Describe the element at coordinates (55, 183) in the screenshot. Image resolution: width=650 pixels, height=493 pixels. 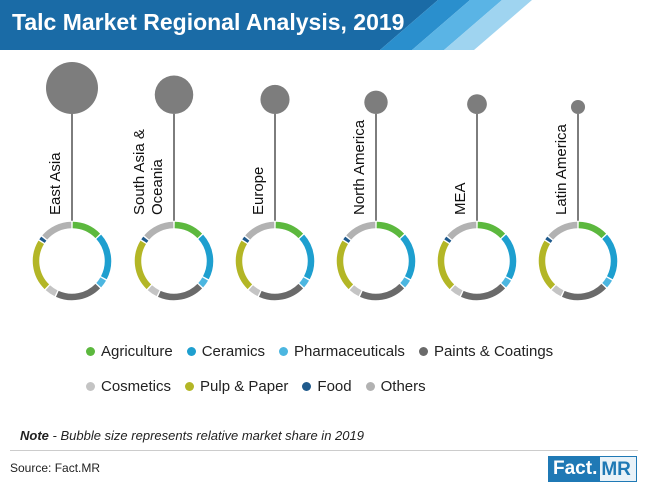
I see `region-label: East Asia` at that location.